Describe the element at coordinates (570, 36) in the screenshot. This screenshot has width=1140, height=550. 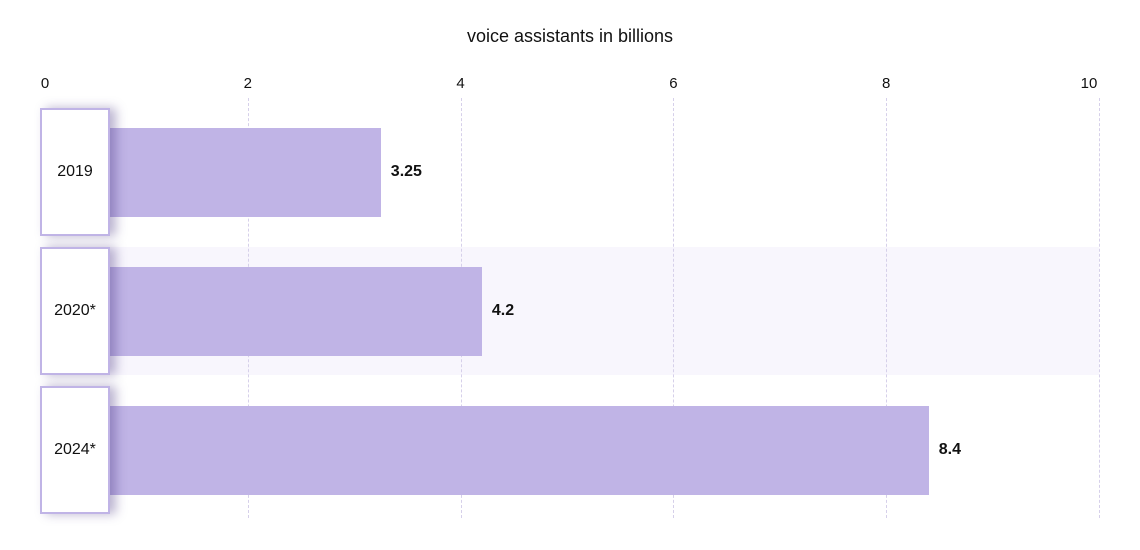
I see `chart-title: voice assistants in billions` at that location.